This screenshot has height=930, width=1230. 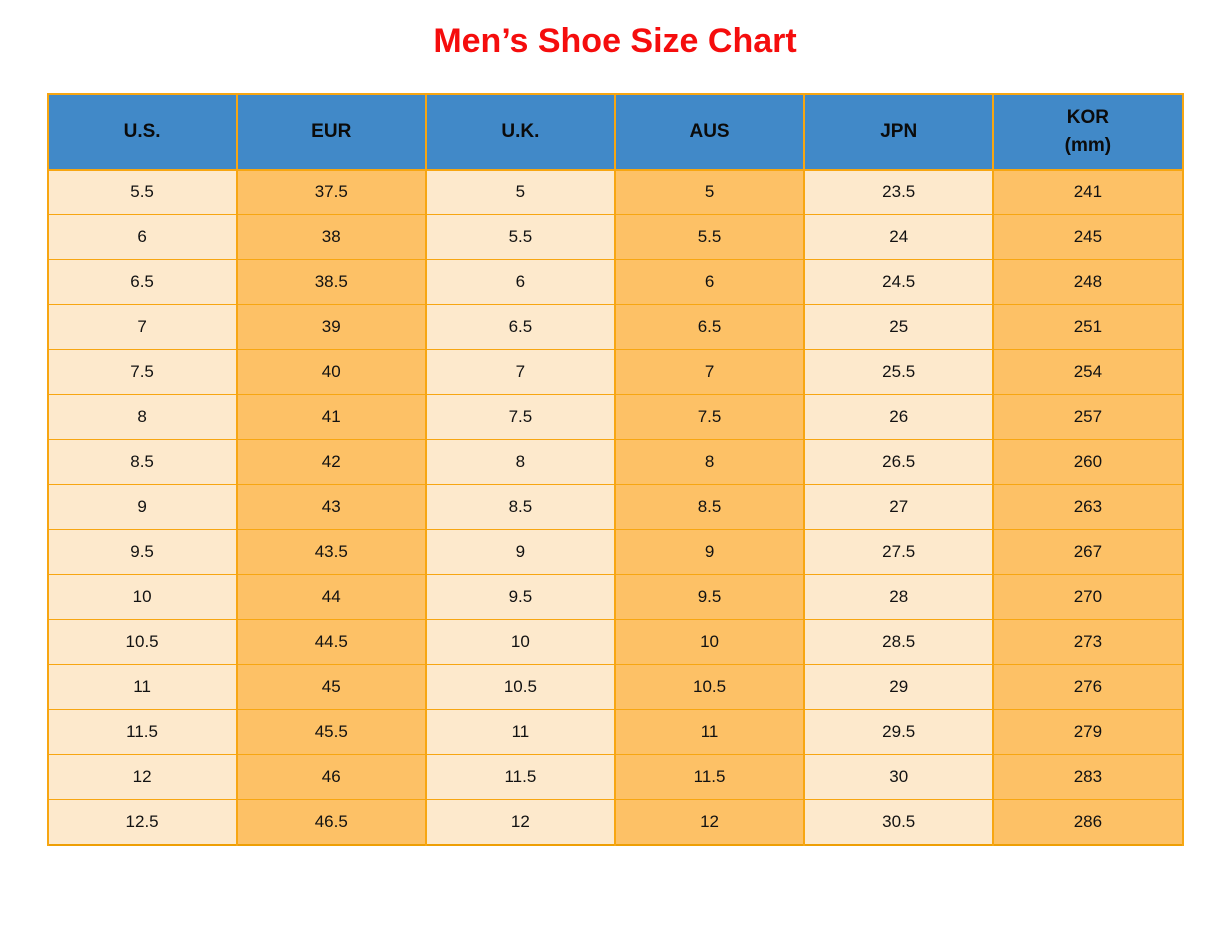 I want to click on table-row: 11 45 10.5 10.5 29 276, so click(x=615, y=687).